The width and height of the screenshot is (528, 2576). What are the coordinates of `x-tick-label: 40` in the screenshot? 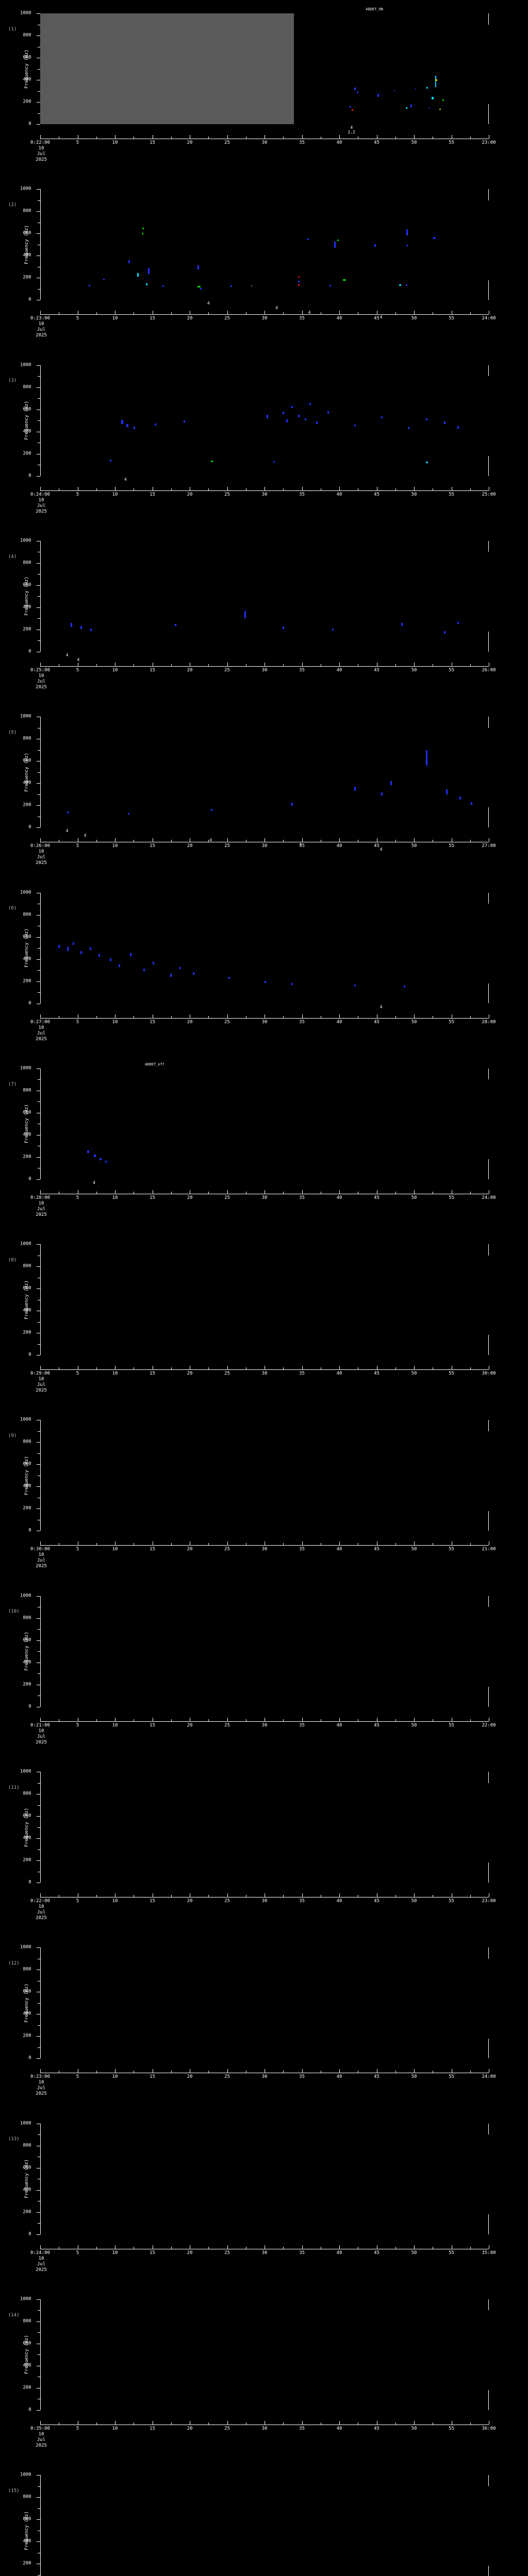 It's located at (339, 2253).